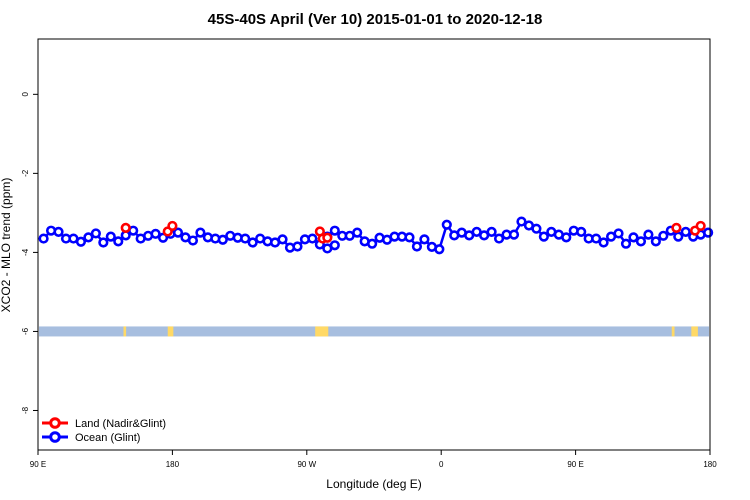  I want to click on series-layer, so click(376, 235).